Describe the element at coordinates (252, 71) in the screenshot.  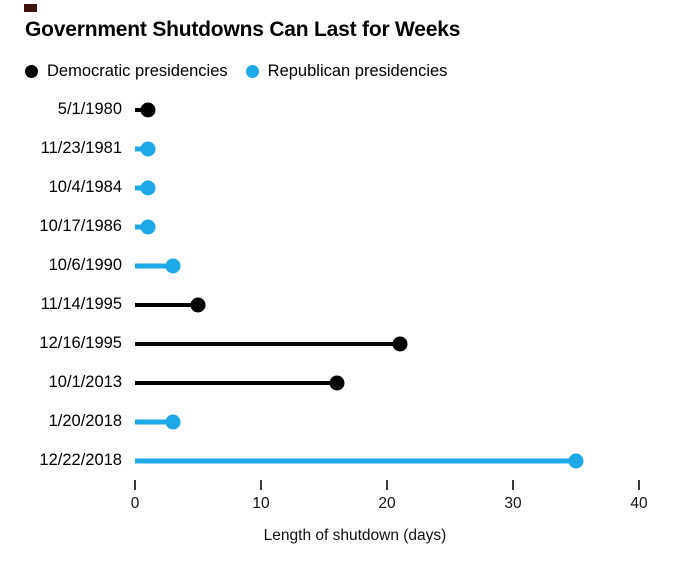
I see `republican-dot-icon` at that location.